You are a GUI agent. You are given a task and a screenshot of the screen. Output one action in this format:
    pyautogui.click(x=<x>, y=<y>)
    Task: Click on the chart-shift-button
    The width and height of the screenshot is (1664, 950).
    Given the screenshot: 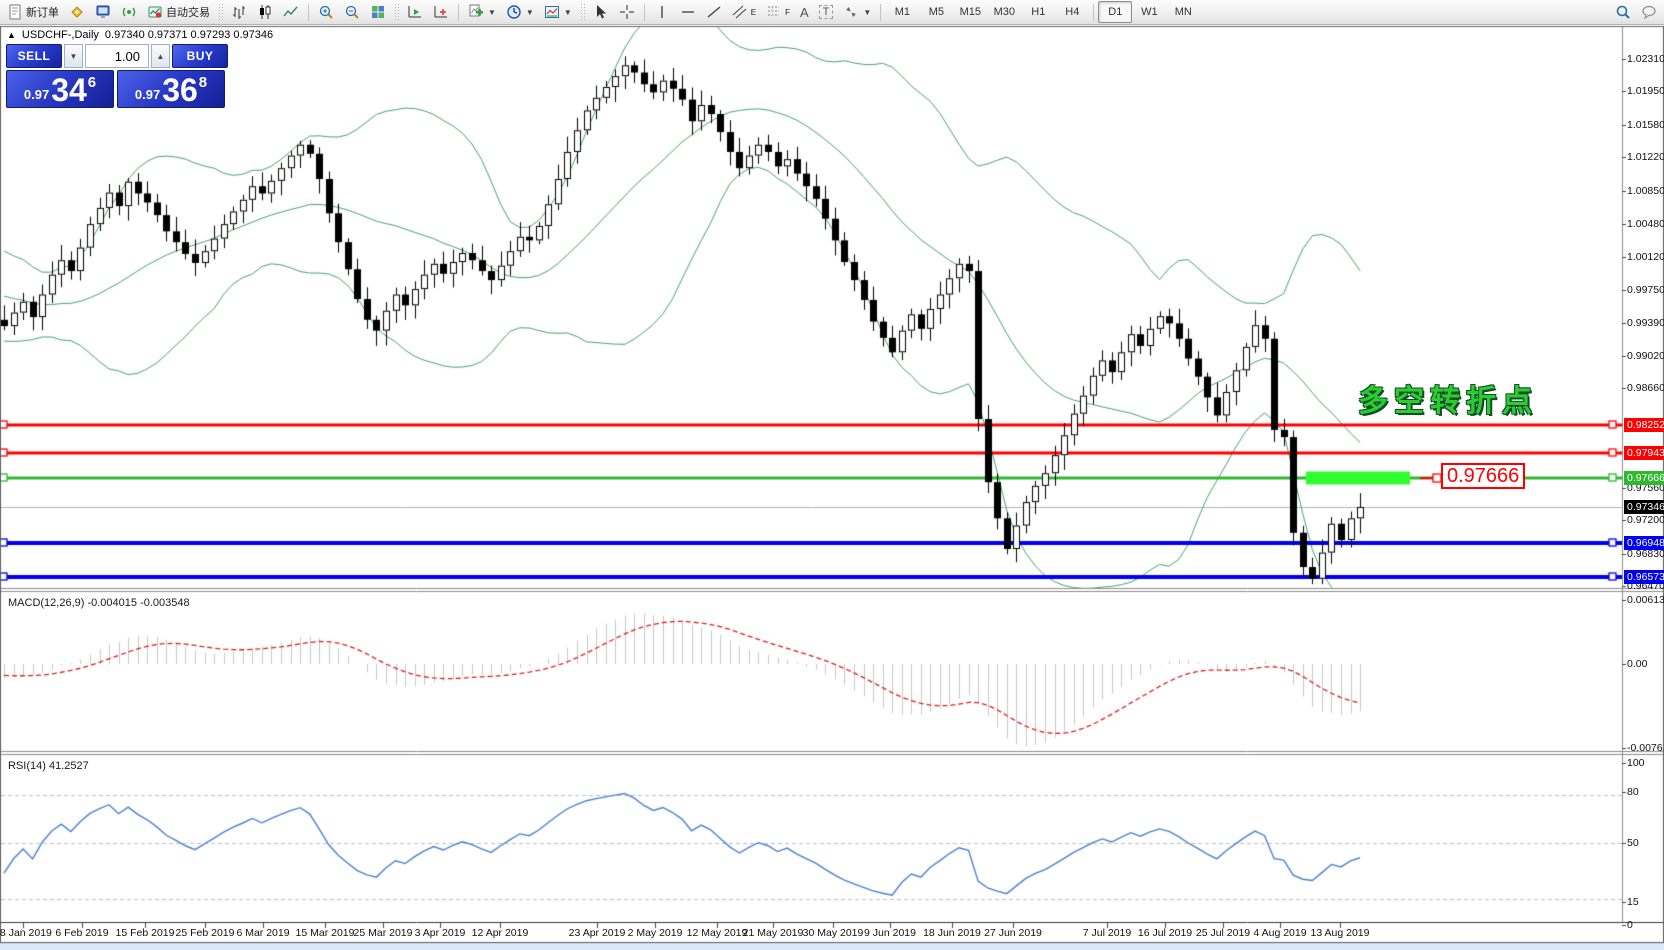 What is the action you would take?
    pyautogui.click(x=441, y=12)
    